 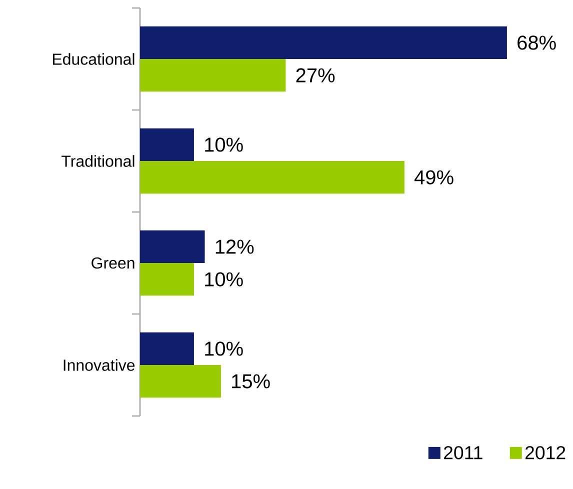 I want to click on data-label: 27%, so click(x=315, y=75).